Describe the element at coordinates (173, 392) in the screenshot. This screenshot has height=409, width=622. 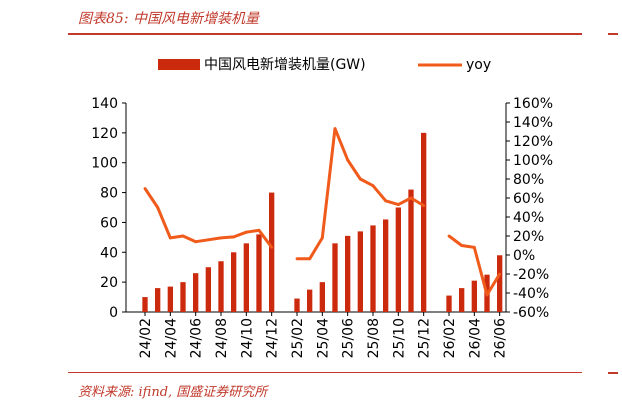
I see `source-note: 资料来源: ifind, 国盛证券研究所` at that location.